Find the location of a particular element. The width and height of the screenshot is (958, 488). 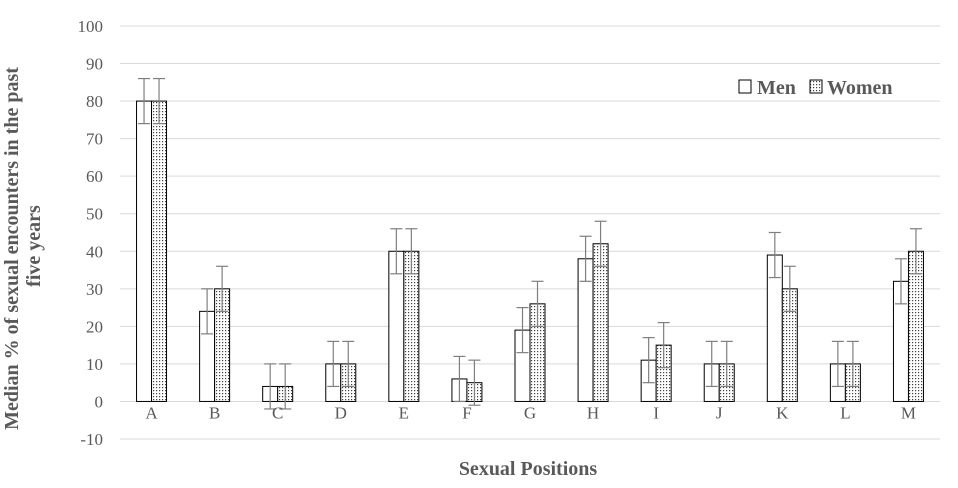

x-tick-label: C is located at coordinates (277, 413).